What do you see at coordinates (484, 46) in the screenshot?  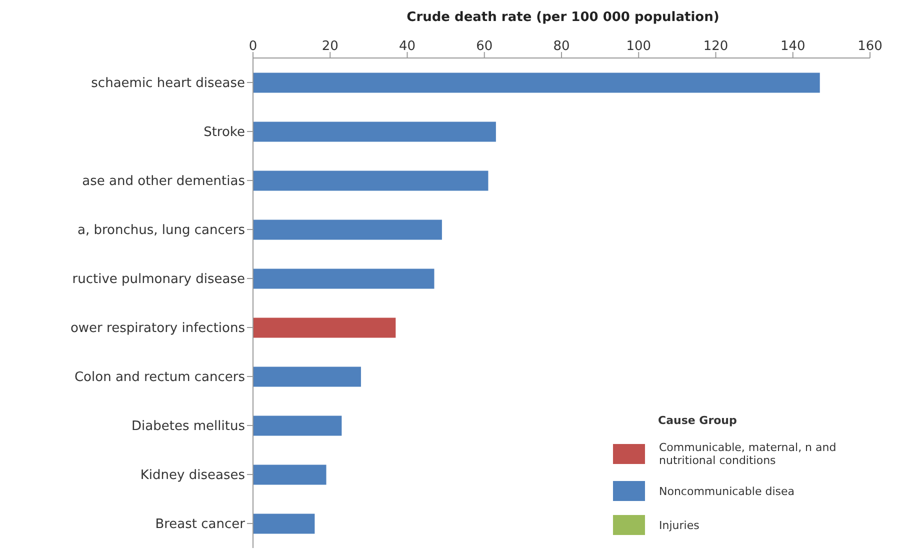 I see `x-tick-label: 60` at bounding box center [484, 46].